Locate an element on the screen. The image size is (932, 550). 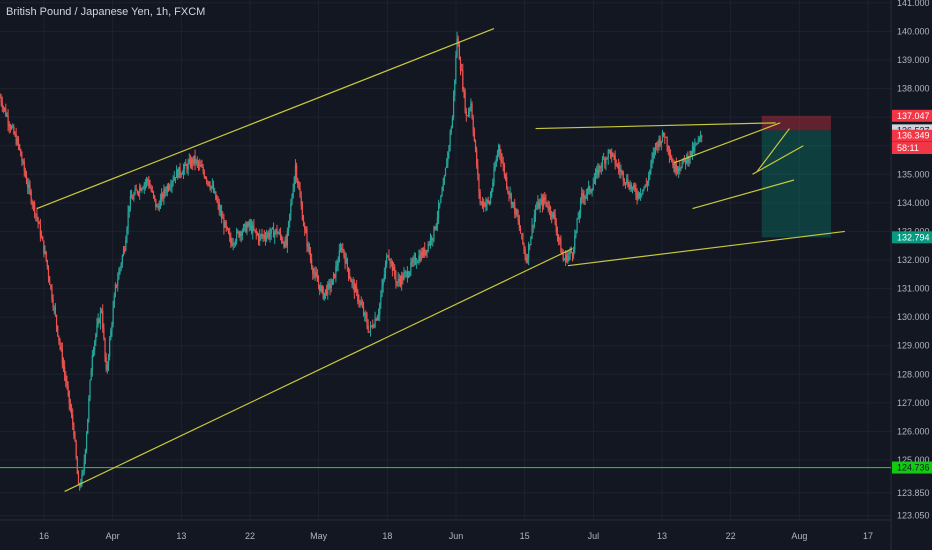
x-tick-label: 13 is located at coordinates (662, 536).